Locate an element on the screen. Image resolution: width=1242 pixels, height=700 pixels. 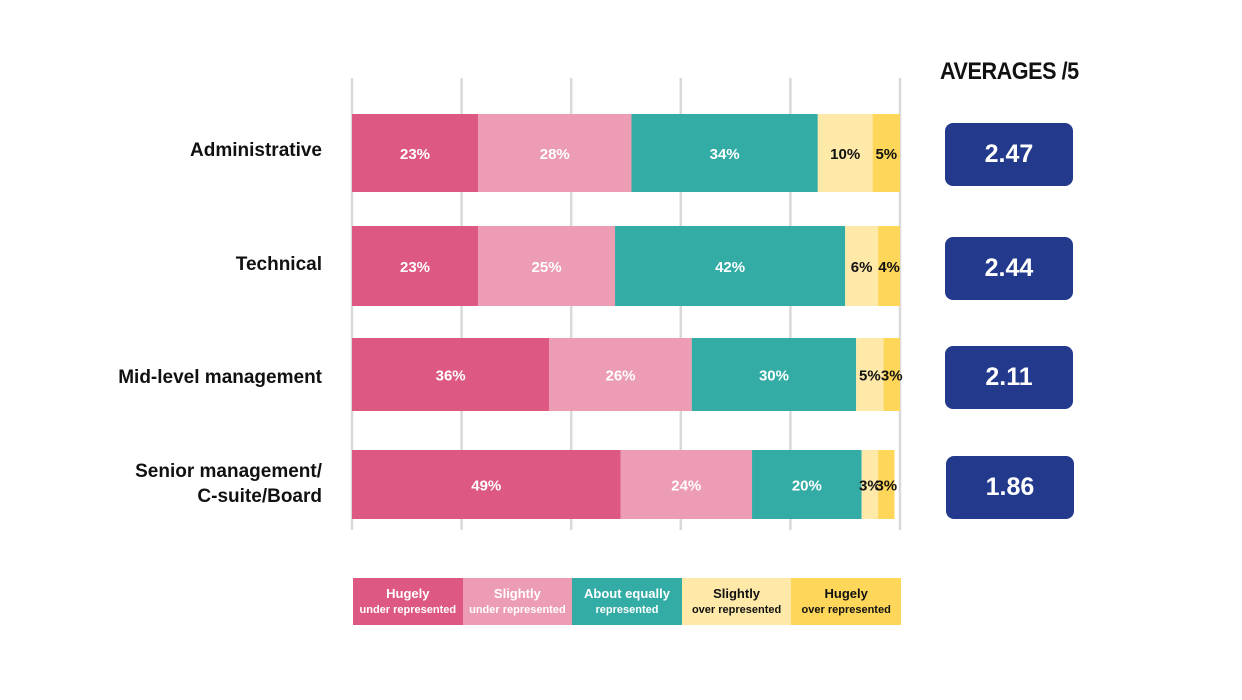
bar-value-label: 30% is located at coordinates (774, 376).